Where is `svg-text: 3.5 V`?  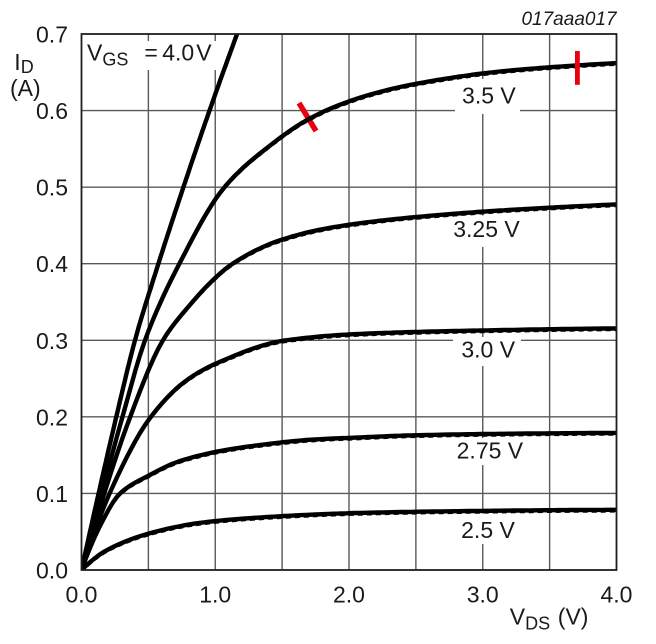
svg-text: 3.5 V is located at coordinates (489, 95).